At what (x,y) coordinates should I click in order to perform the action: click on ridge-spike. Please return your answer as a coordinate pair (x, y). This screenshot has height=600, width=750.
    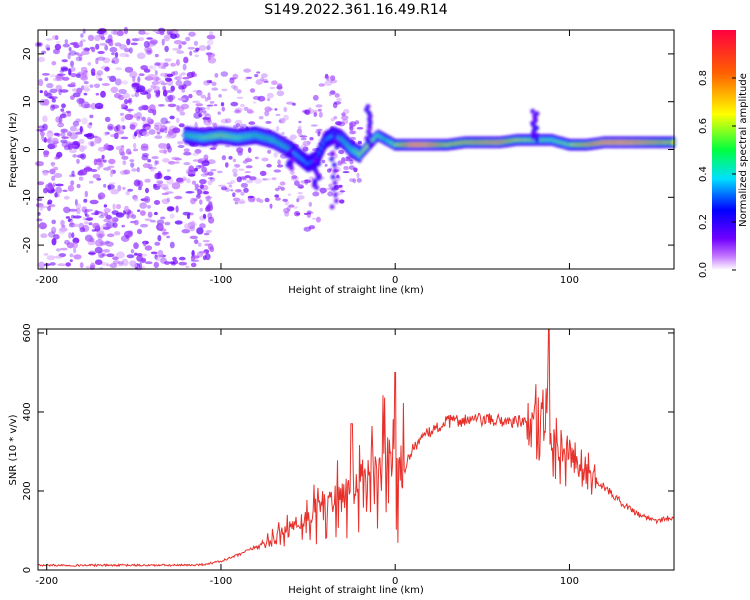
    Looking at the image, I should click on (317, 188).